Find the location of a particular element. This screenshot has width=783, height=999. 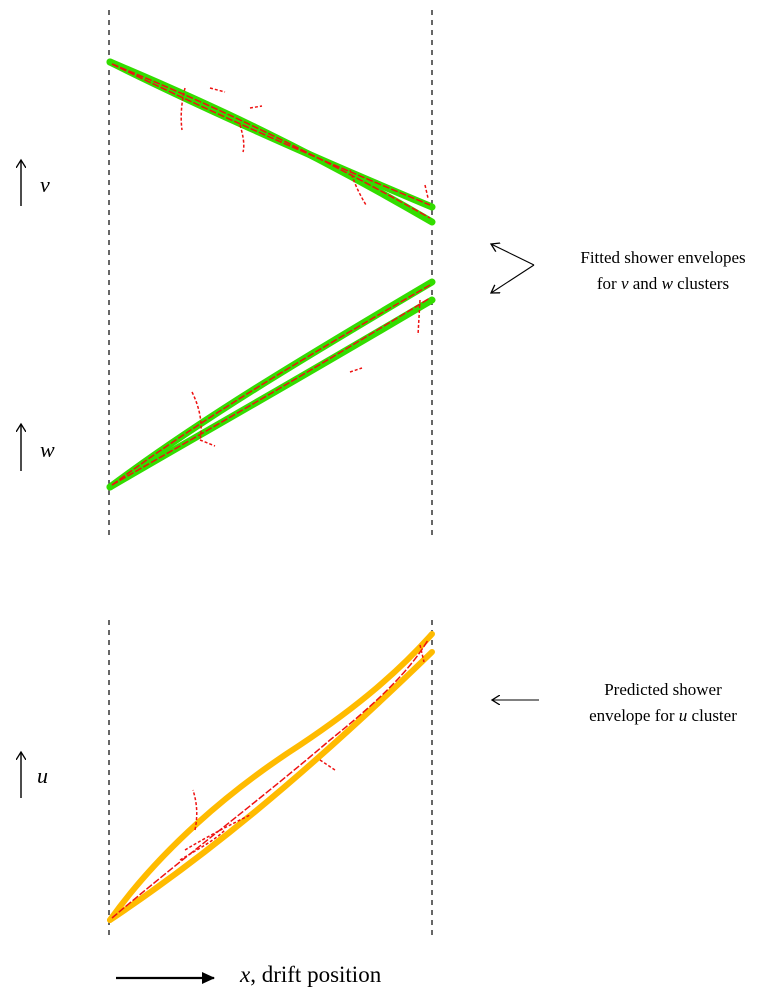

u-view is located at coordinates (271, 777).